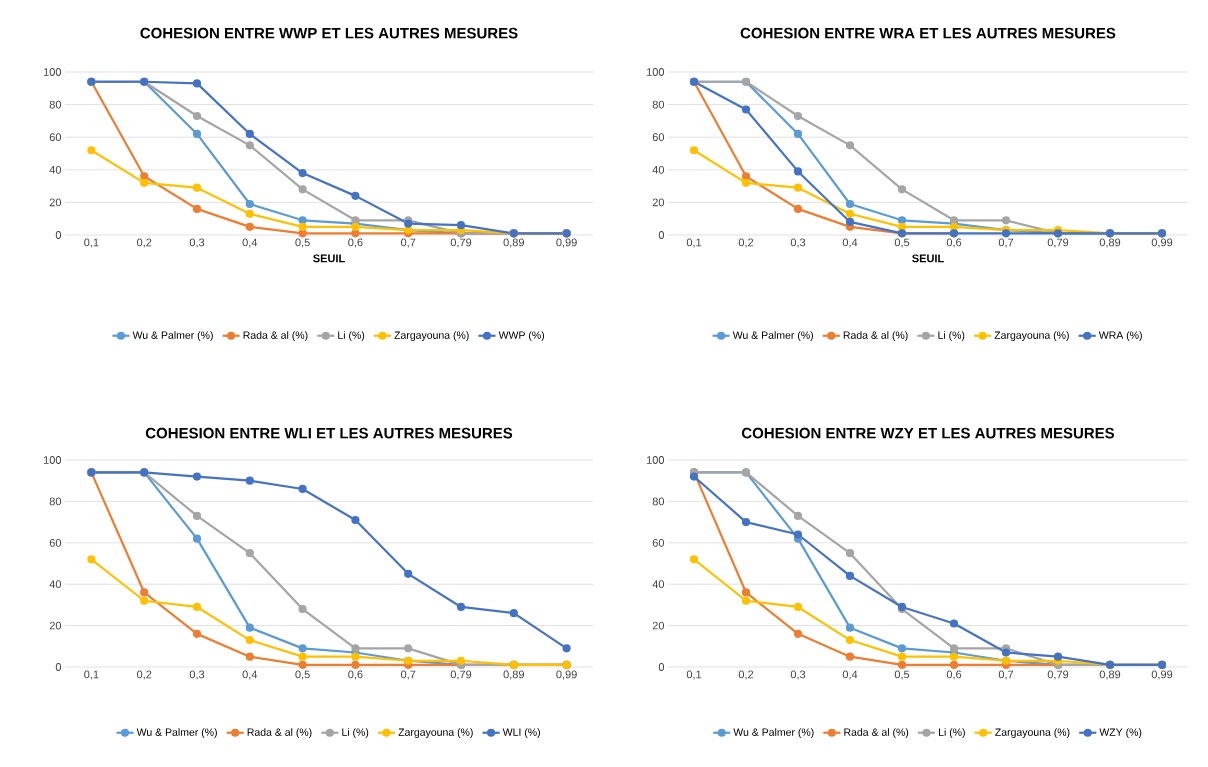 The image size is (1208, 767). Describe the element at coordinates (928, 433) in the screenshot. I see `chart-title: COHESION ENTRE WZY ET LES AUTRES MESURES` at that location.